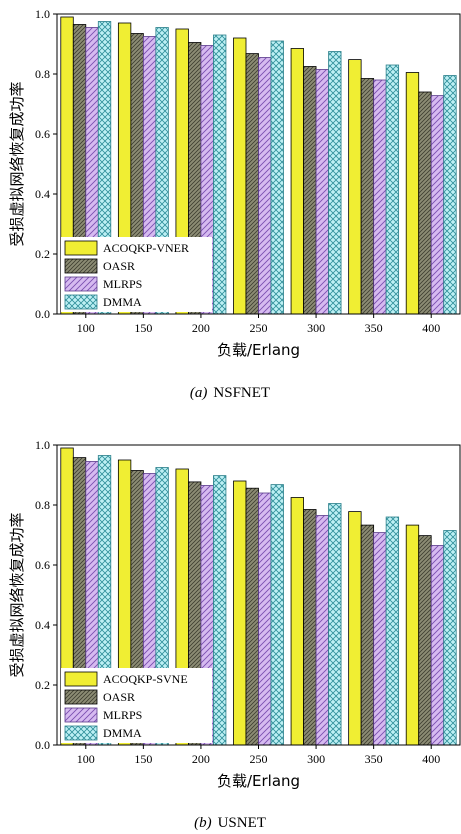 Image resolution: width=461 pixels, height=834 pixels. I want to click on legend-label-acoqkp: ACOQKP-SVNE, so click(145, 679).